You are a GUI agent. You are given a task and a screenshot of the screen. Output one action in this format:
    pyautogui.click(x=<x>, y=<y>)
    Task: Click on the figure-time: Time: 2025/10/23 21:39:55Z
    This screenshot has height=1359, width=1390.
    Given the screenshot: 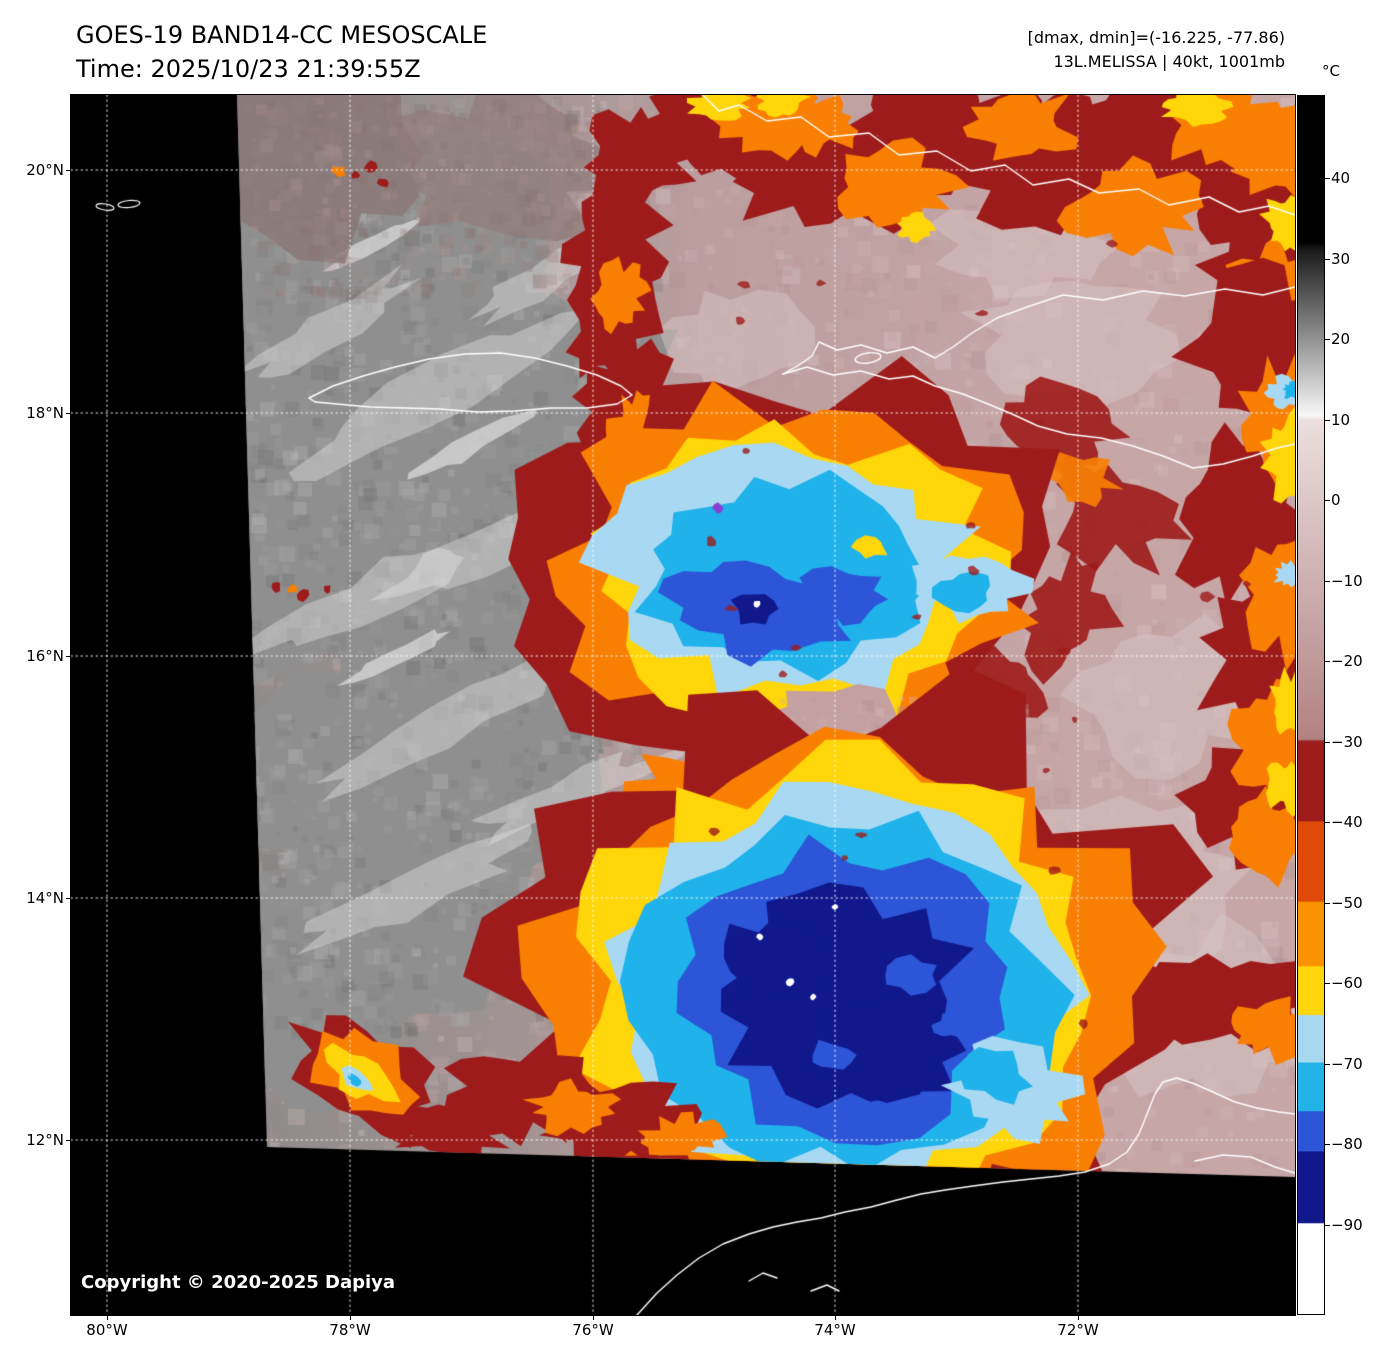 What is the action you would take?
    pyautogui.click(x=248, y=69)
    